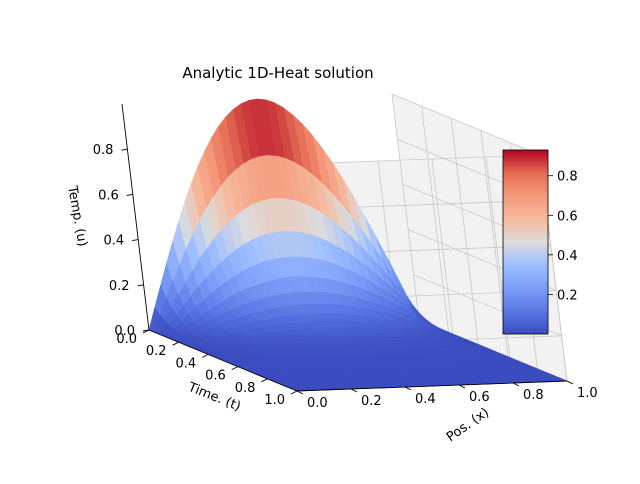 The image size is (640, 484). Describe the element at coordinates (126, 339) in the screenshot. I see `t-tick-label: 0.0` at that location.